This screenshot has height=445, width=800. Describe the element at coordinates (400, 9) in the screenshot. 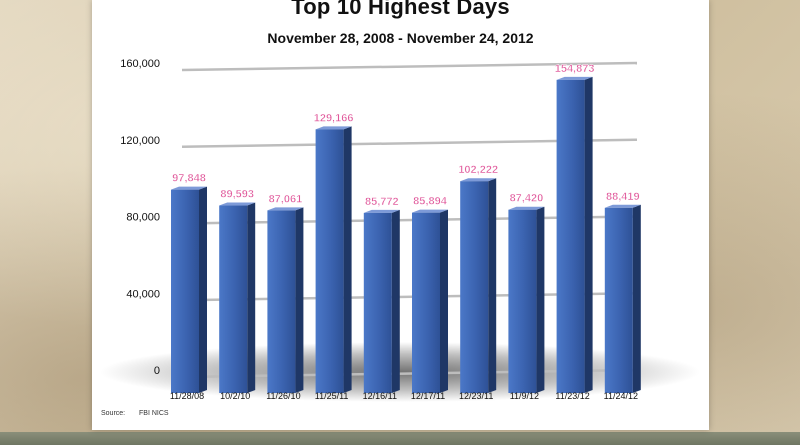

I see `chart-title: Top 10 Highest Days` at that location.